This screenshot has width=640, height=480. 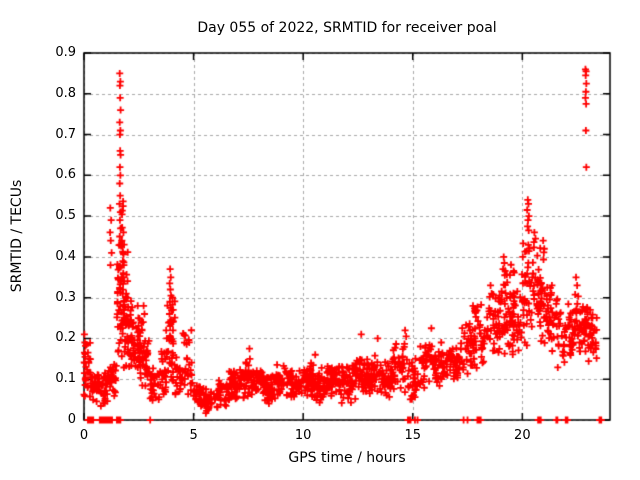 What do you see at coordinates (303, 435) in the screenshot?
I see `x-tick-label: 10` at bounding box center [303, 435].